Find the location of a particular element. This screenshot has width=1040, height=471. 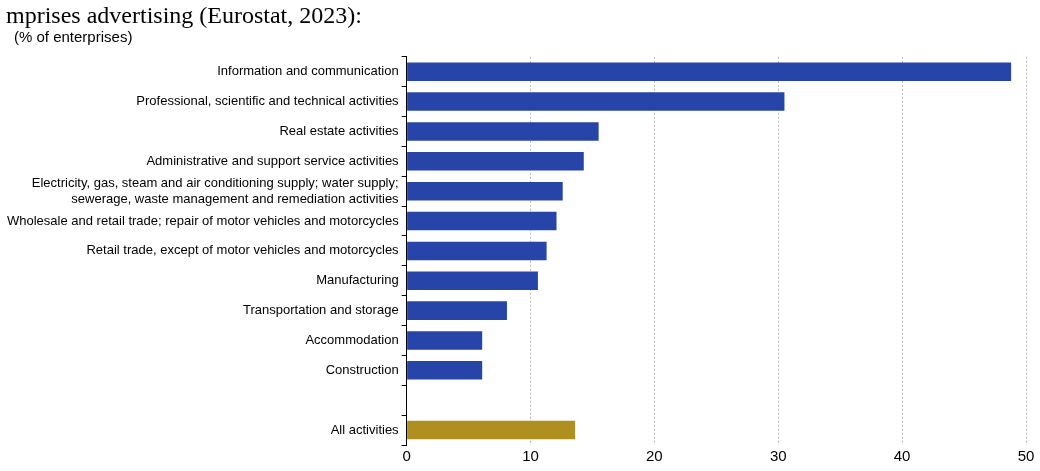

y-tick-label: Electricity, gas, steam and air conditioning supply; water supply; sewerage, waste management and remediation activities is located at coordinates (215, 190).